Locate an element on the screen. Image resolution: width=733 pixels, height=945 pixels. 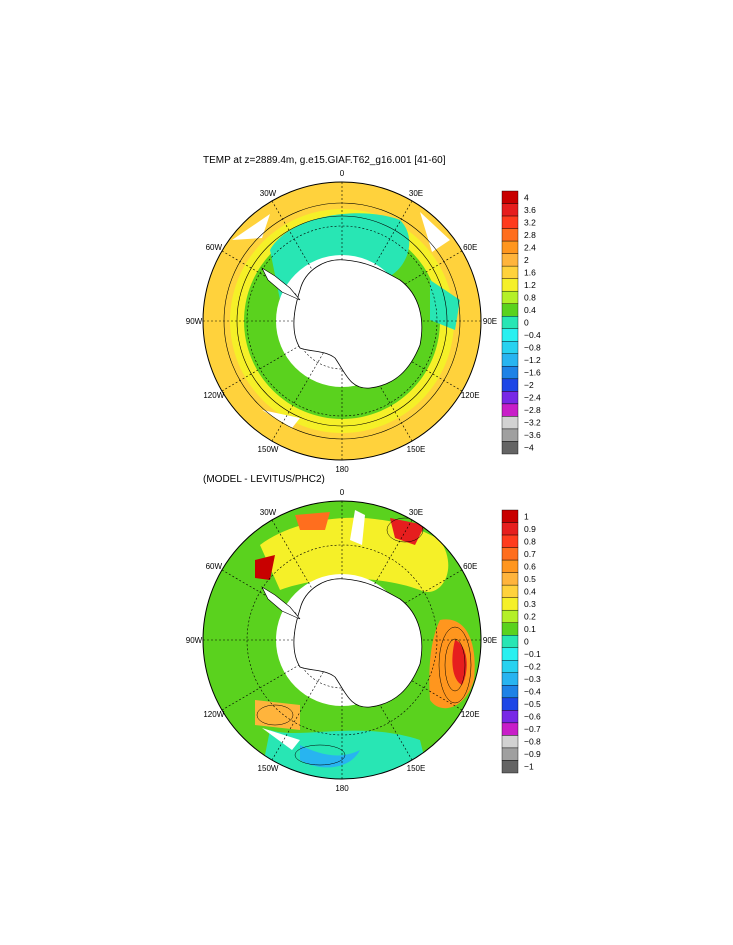
colorbar-label: 3.6 is located at coordinates (530, 210).